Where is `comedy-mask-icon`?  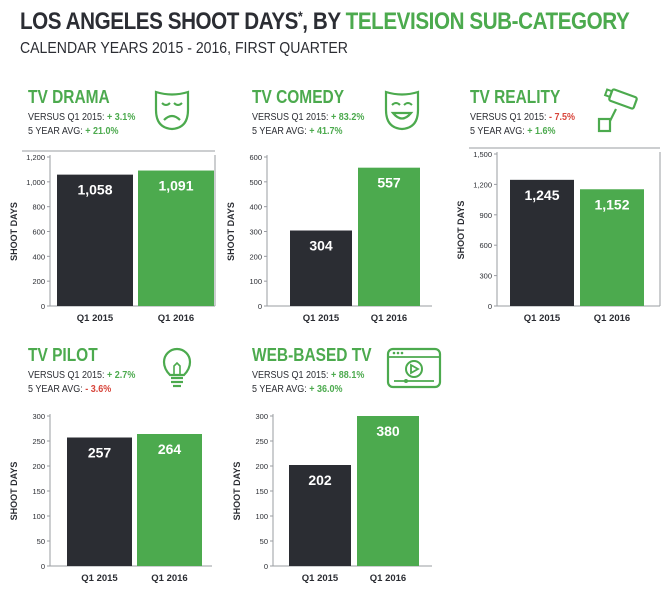 comedy-mask-icon is located at coordinates (402, 110).